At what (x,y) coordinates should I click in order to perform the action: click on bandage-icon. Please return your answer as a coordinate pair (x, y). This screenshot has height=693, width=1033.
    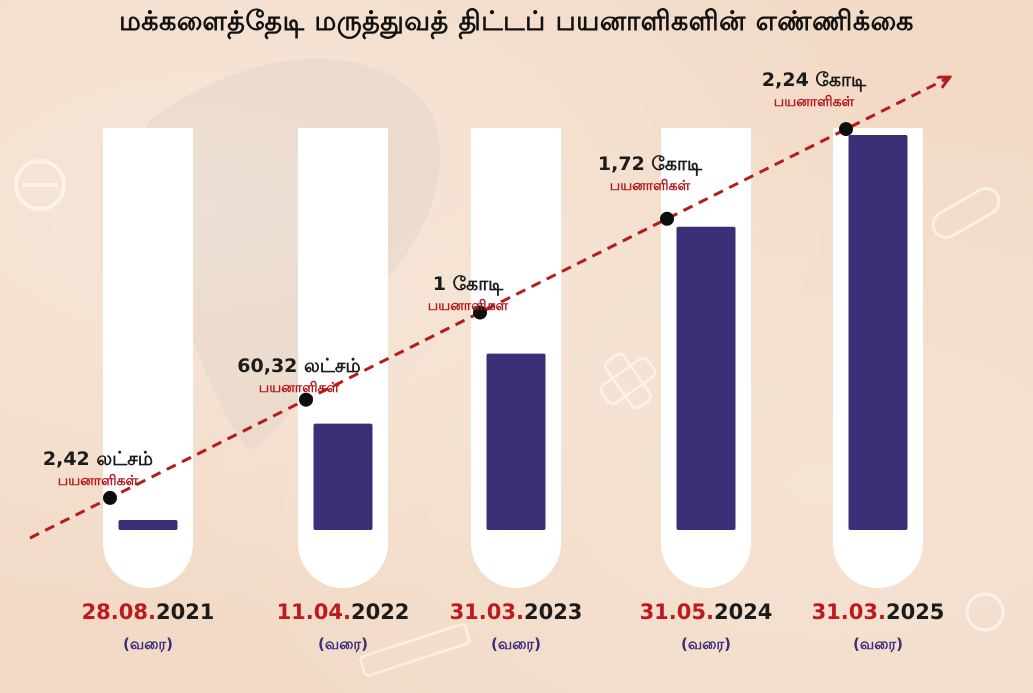
    Looking at the image, I should click on (628, 381).